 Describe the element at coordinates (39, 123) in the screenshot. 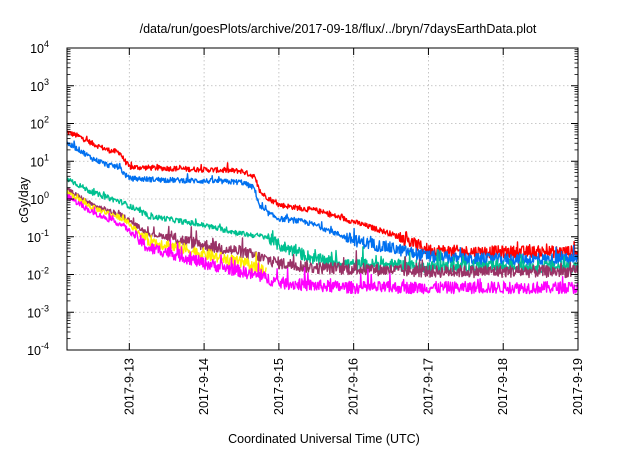

I see `y-tick-label: 10²` at that location.